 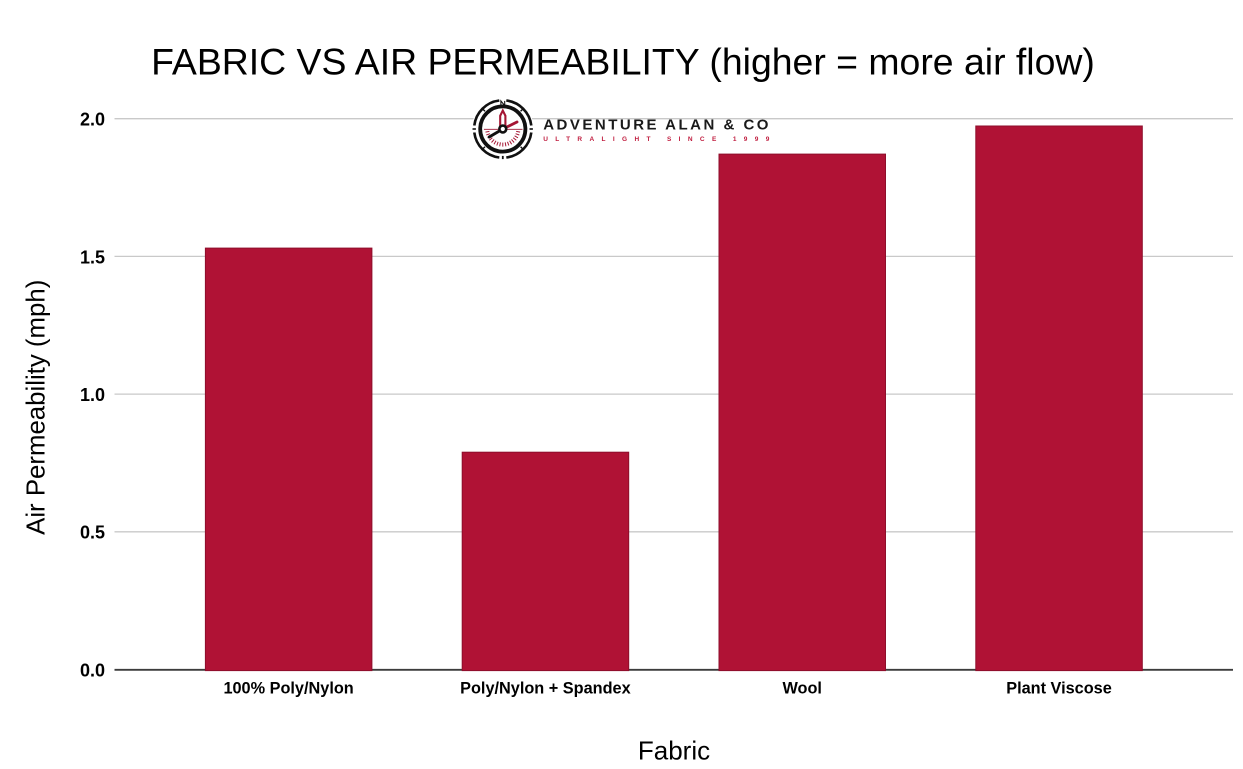 I want to click on svg-text: 100% Poly/Nylon, so click(x=288, y=689).